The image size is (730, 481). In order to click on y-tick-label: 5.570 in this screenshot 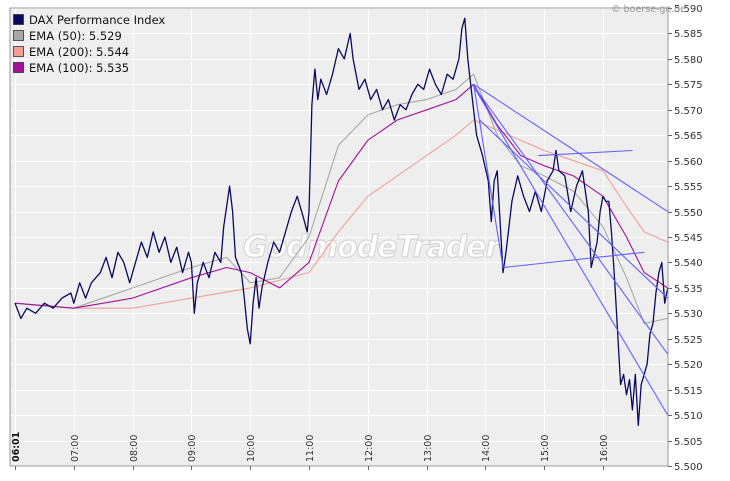, I will do `click(688, 111)`.